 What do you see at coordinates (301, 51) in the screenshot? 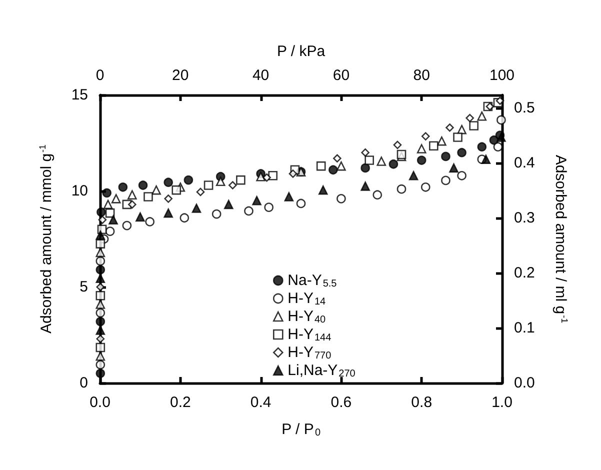
I see `x2-axis-title: P / kPa` at bounding box center [301, 51].